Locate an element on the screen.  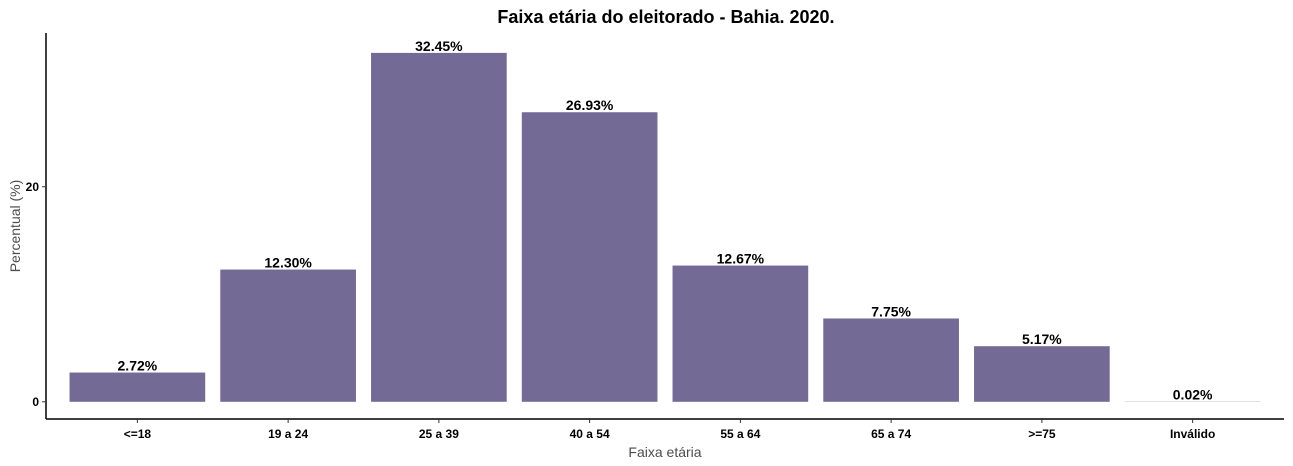
bar-value-label-1: 2.72% is located at coordinates (138, 366).